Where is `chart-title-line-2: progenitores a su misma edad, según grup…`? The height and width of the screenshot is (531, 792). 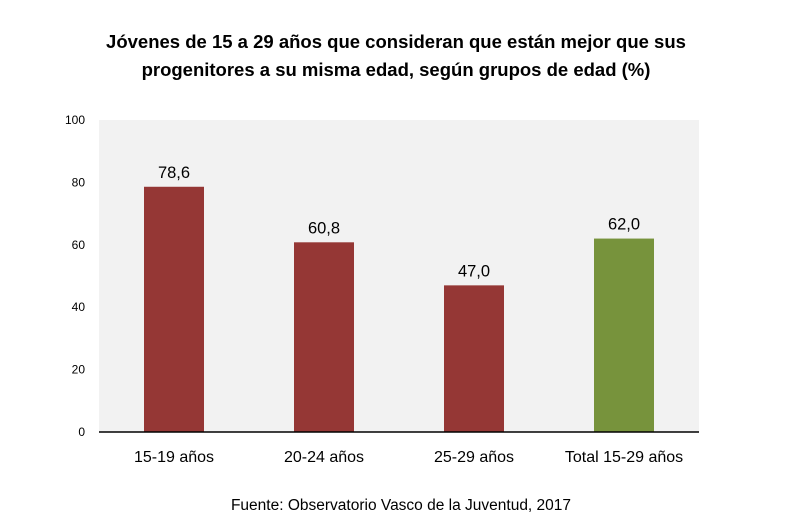
chart-title-line-2: progenitores a su misma edad, según grup… is located at coordinates (396, 69).